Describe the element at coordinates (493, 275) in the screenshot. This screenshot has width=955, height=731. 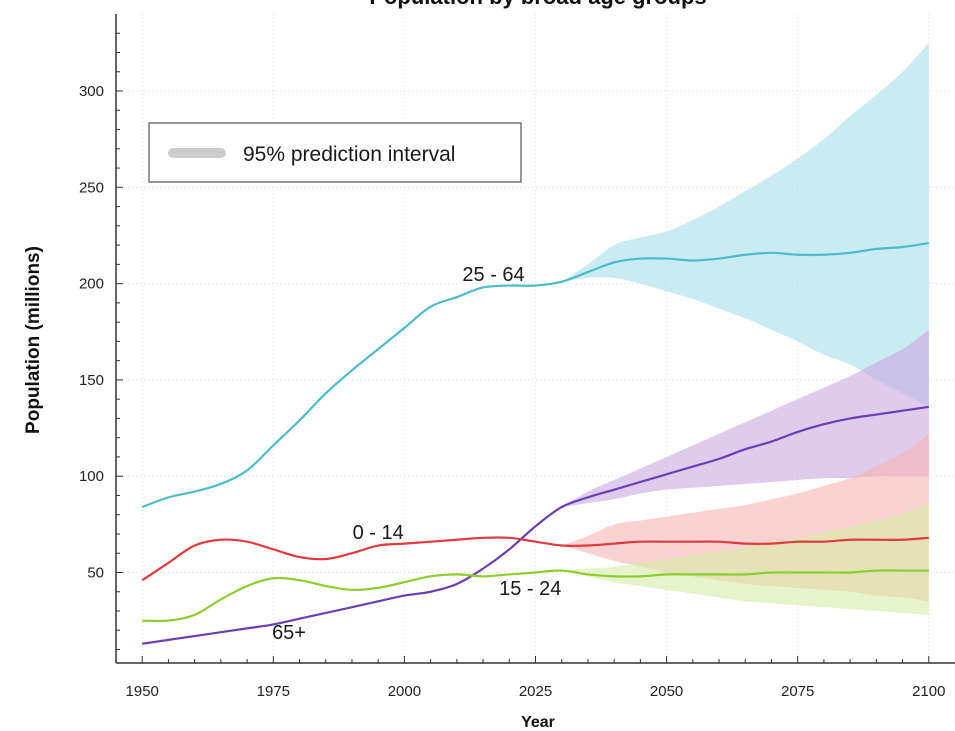
I see `series-label: 25 - 64` at that location.